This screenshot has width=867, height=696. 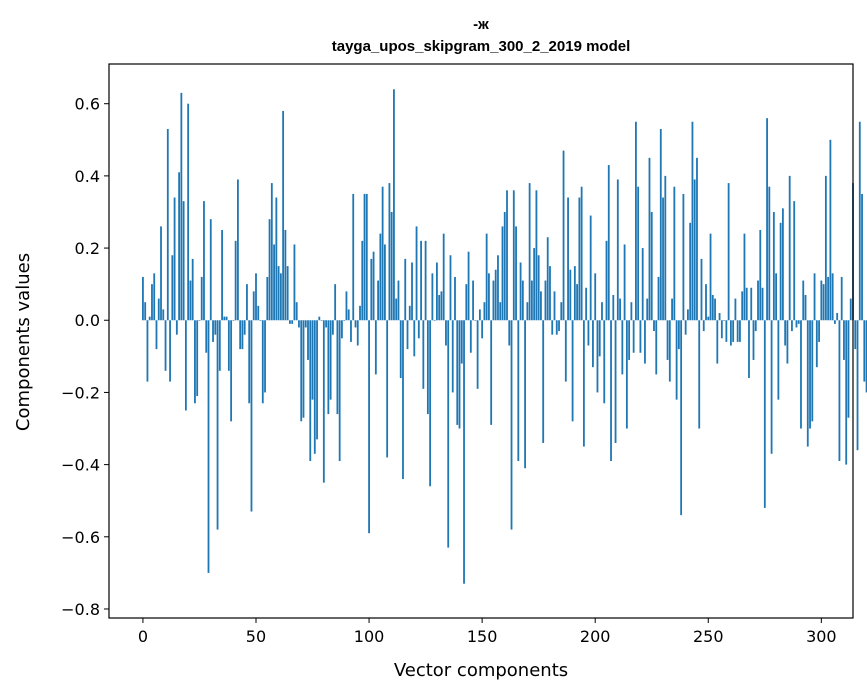 I want to click on x-axis-label: Vector components, so click(x=481, y=670).